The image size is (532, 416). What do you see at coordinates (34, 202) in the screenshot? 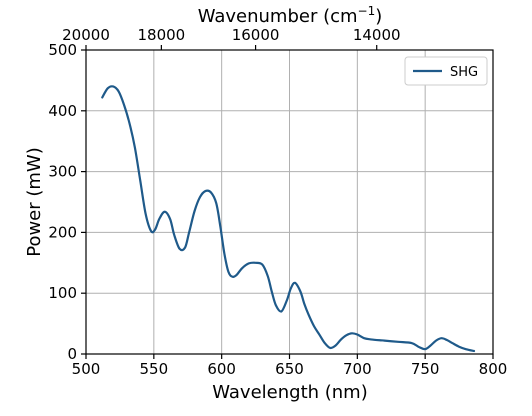
I see `y-axis-title: Power (mW)` at bounding box center [34, 202].